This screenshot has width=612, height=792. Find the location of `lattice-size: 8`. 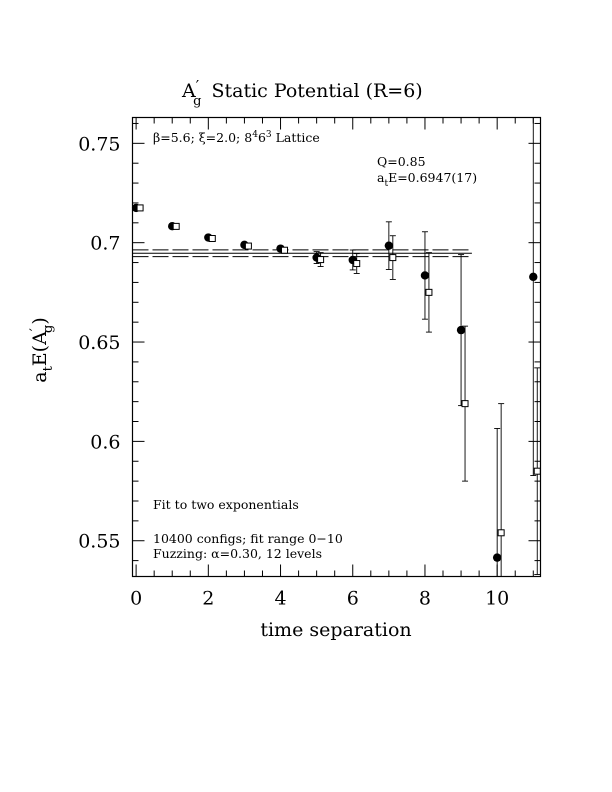

lattice-size: 8 is located at coordinates (248, 137).